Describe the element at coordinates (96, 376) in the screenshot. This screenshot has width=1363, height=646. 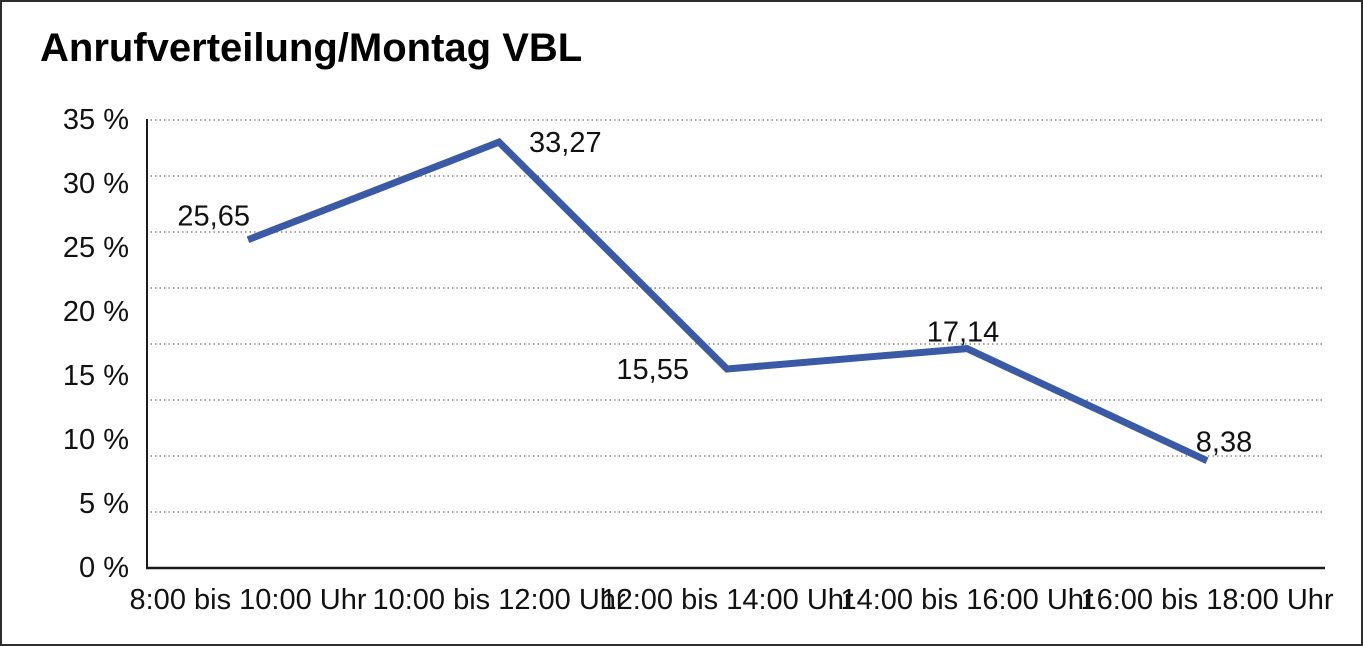
I see `y-axis-tick-label: 15 %` at that location.